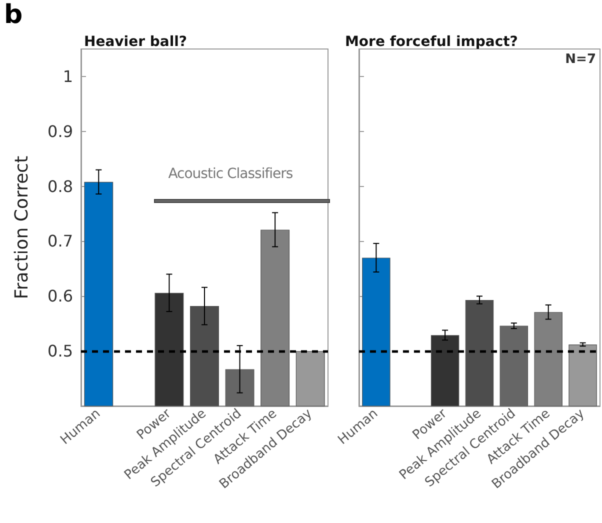 The image size is (602, 523). What do you see at coordinates (60, 241) in the screenshot?
I see `y-tick-label: 0.7` at bounding box center [60, 241].